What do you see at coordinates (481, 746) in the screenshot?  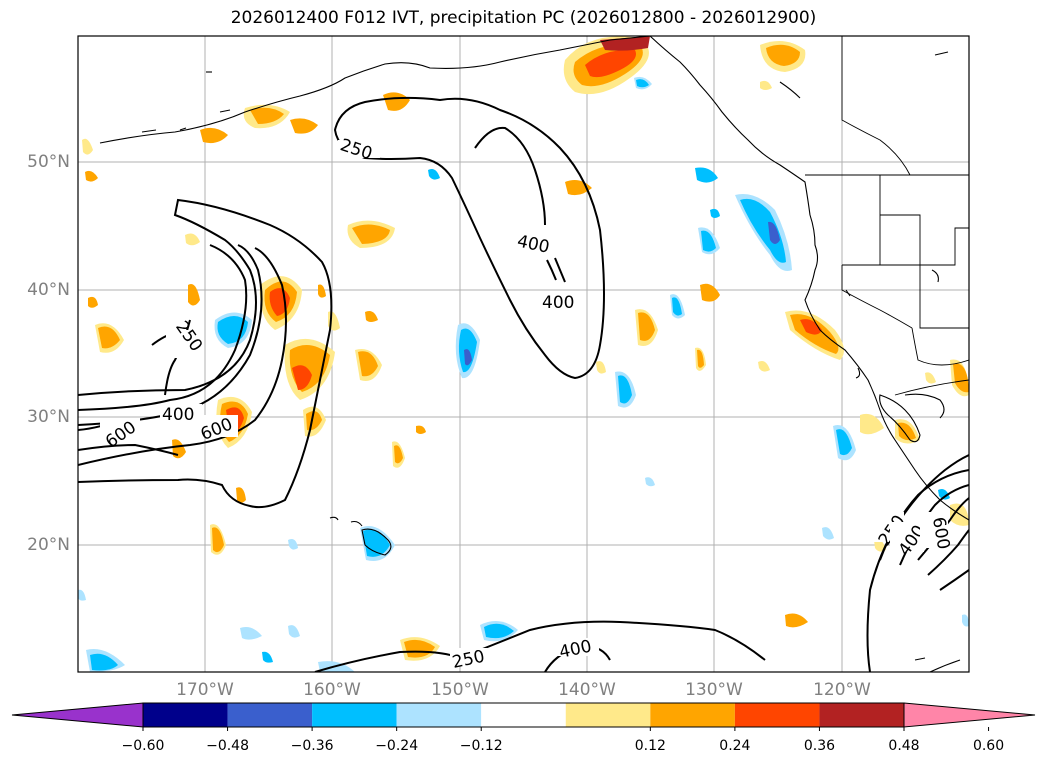 I see `colorbar-tick-label: −0.12` at bounding box center [481, 746].